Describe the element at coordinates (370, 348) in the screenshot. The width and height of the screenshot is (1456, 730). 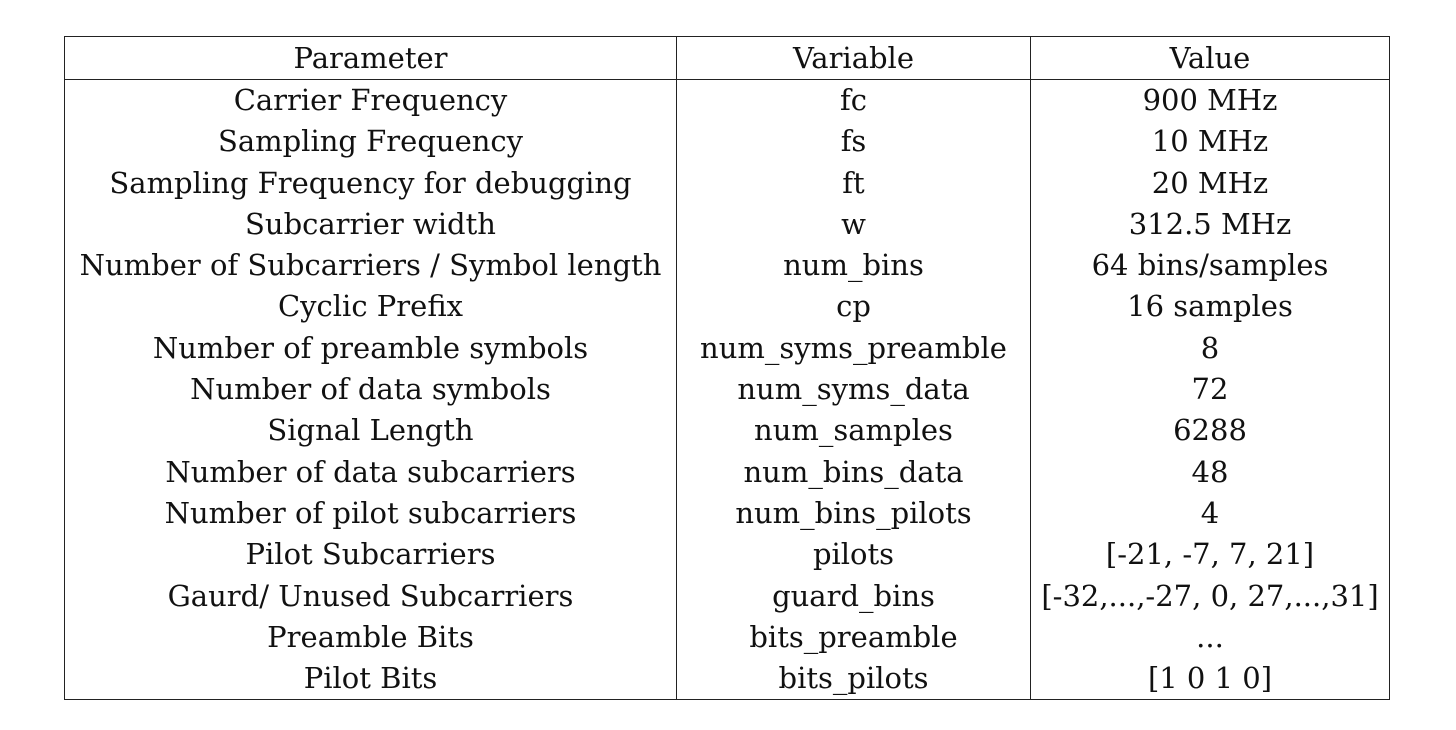
I see `cell-parameter: Number of preamble symbols` at that location.